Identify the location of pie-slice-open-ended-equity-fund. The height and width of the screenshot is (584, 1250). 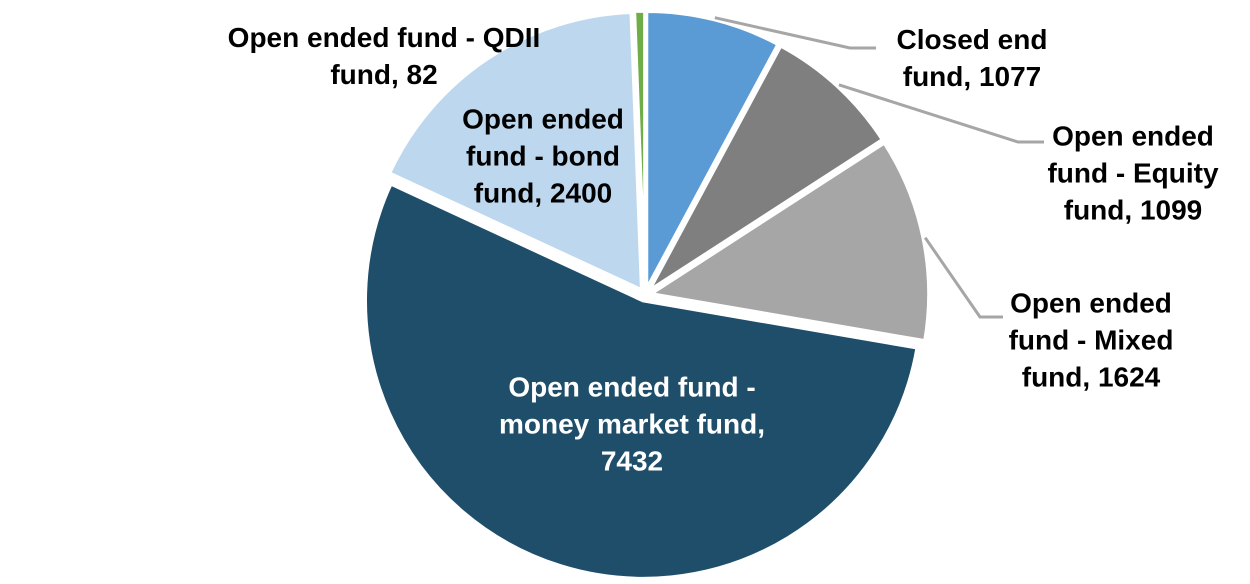
(766, 168).